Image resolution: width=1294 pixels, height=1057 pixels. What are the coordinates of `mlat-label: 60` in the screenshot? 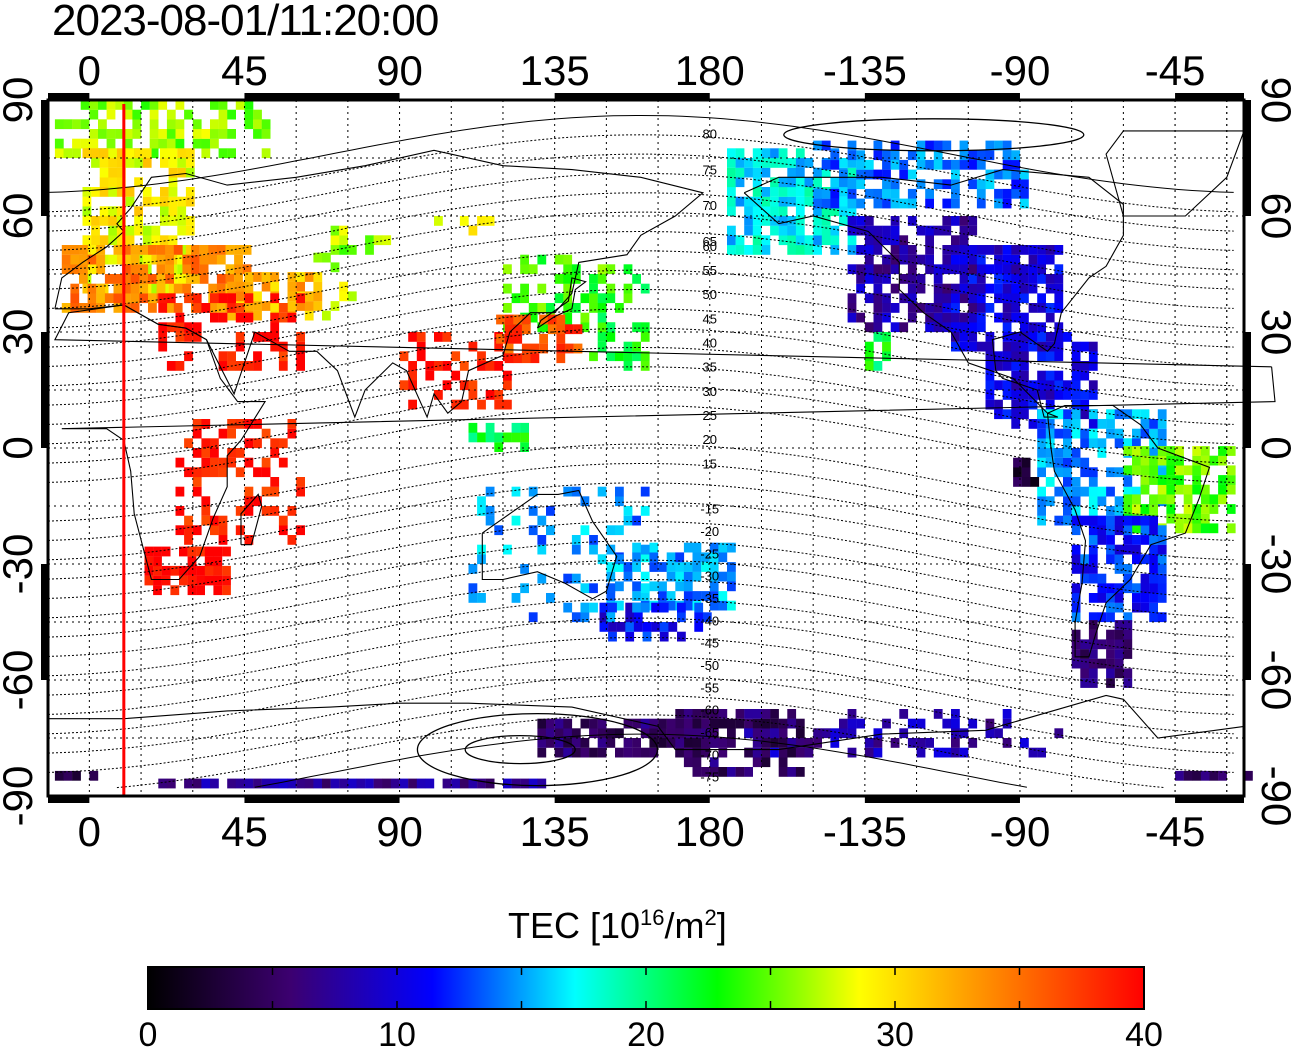 It's located at (710, 246).